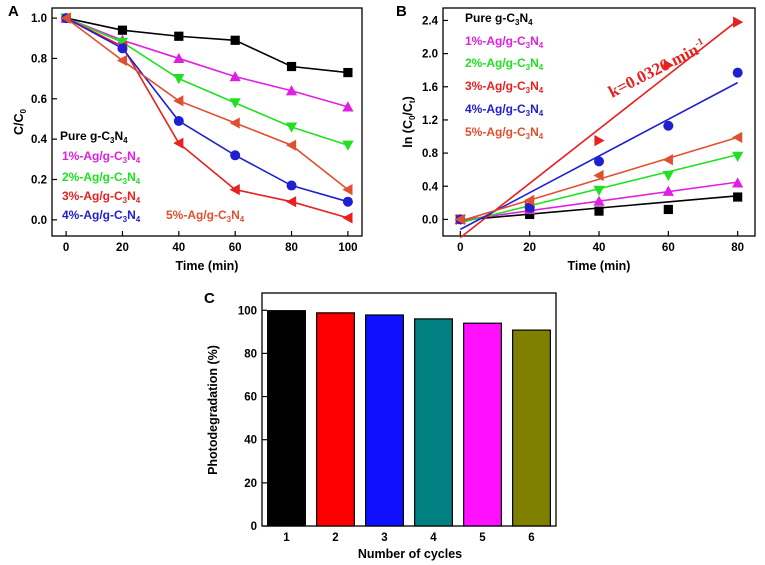 The height and width of the screenshot is (565, 765). What do you see at coordinates (529, 248) in the screenshot?
I see `panel-b-xtick-label: 20` at bounding box center [529, 248].